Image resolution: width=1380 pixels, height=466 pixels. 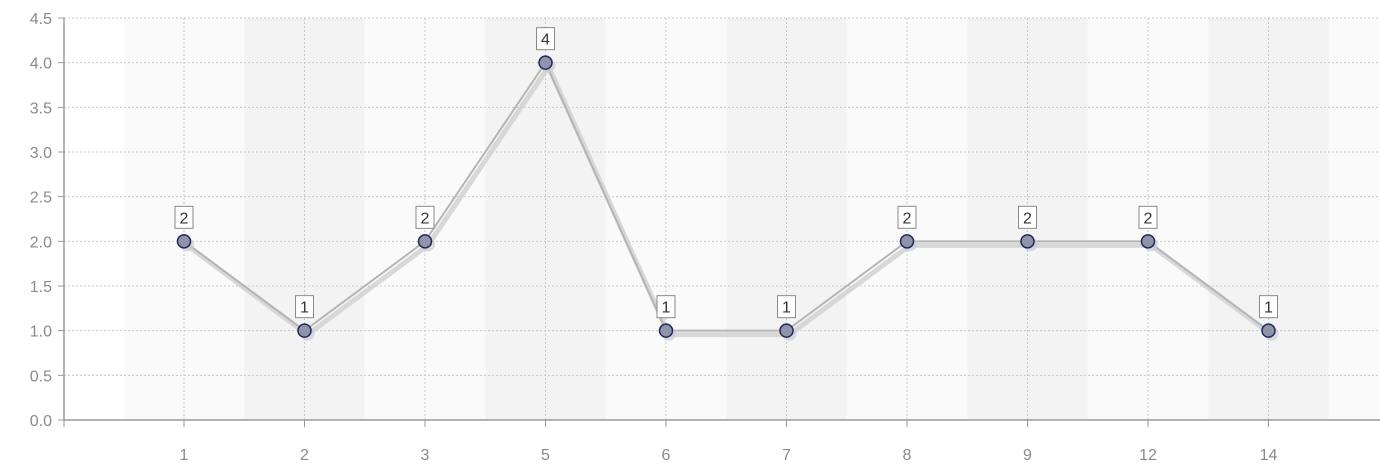 I want to click on x-tick-label: 7, so click(x=786, y=455).